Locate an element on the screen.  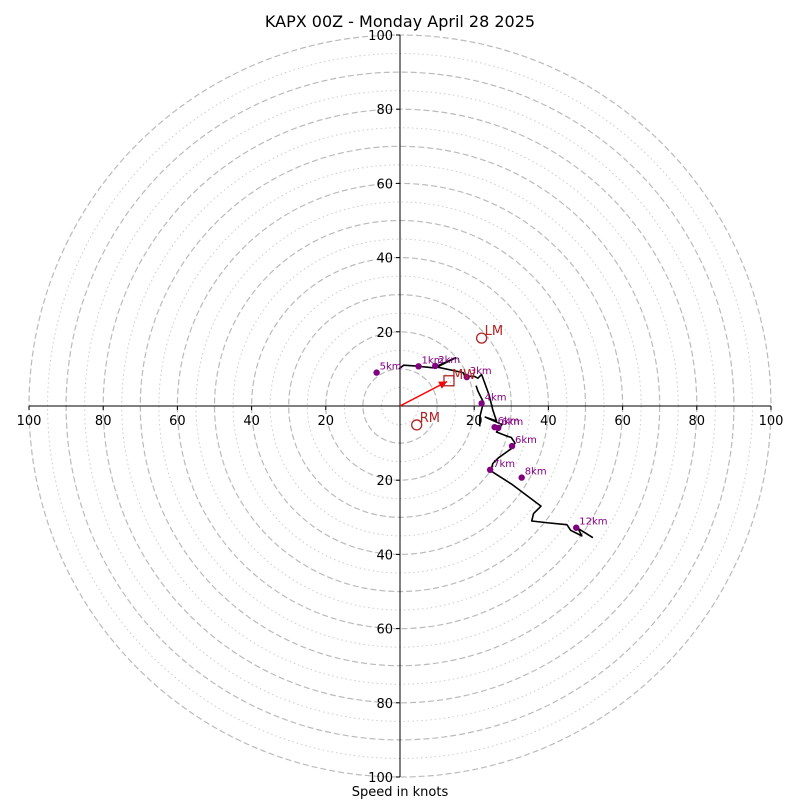
hodograph-trace is located at coordinates (496, 447).